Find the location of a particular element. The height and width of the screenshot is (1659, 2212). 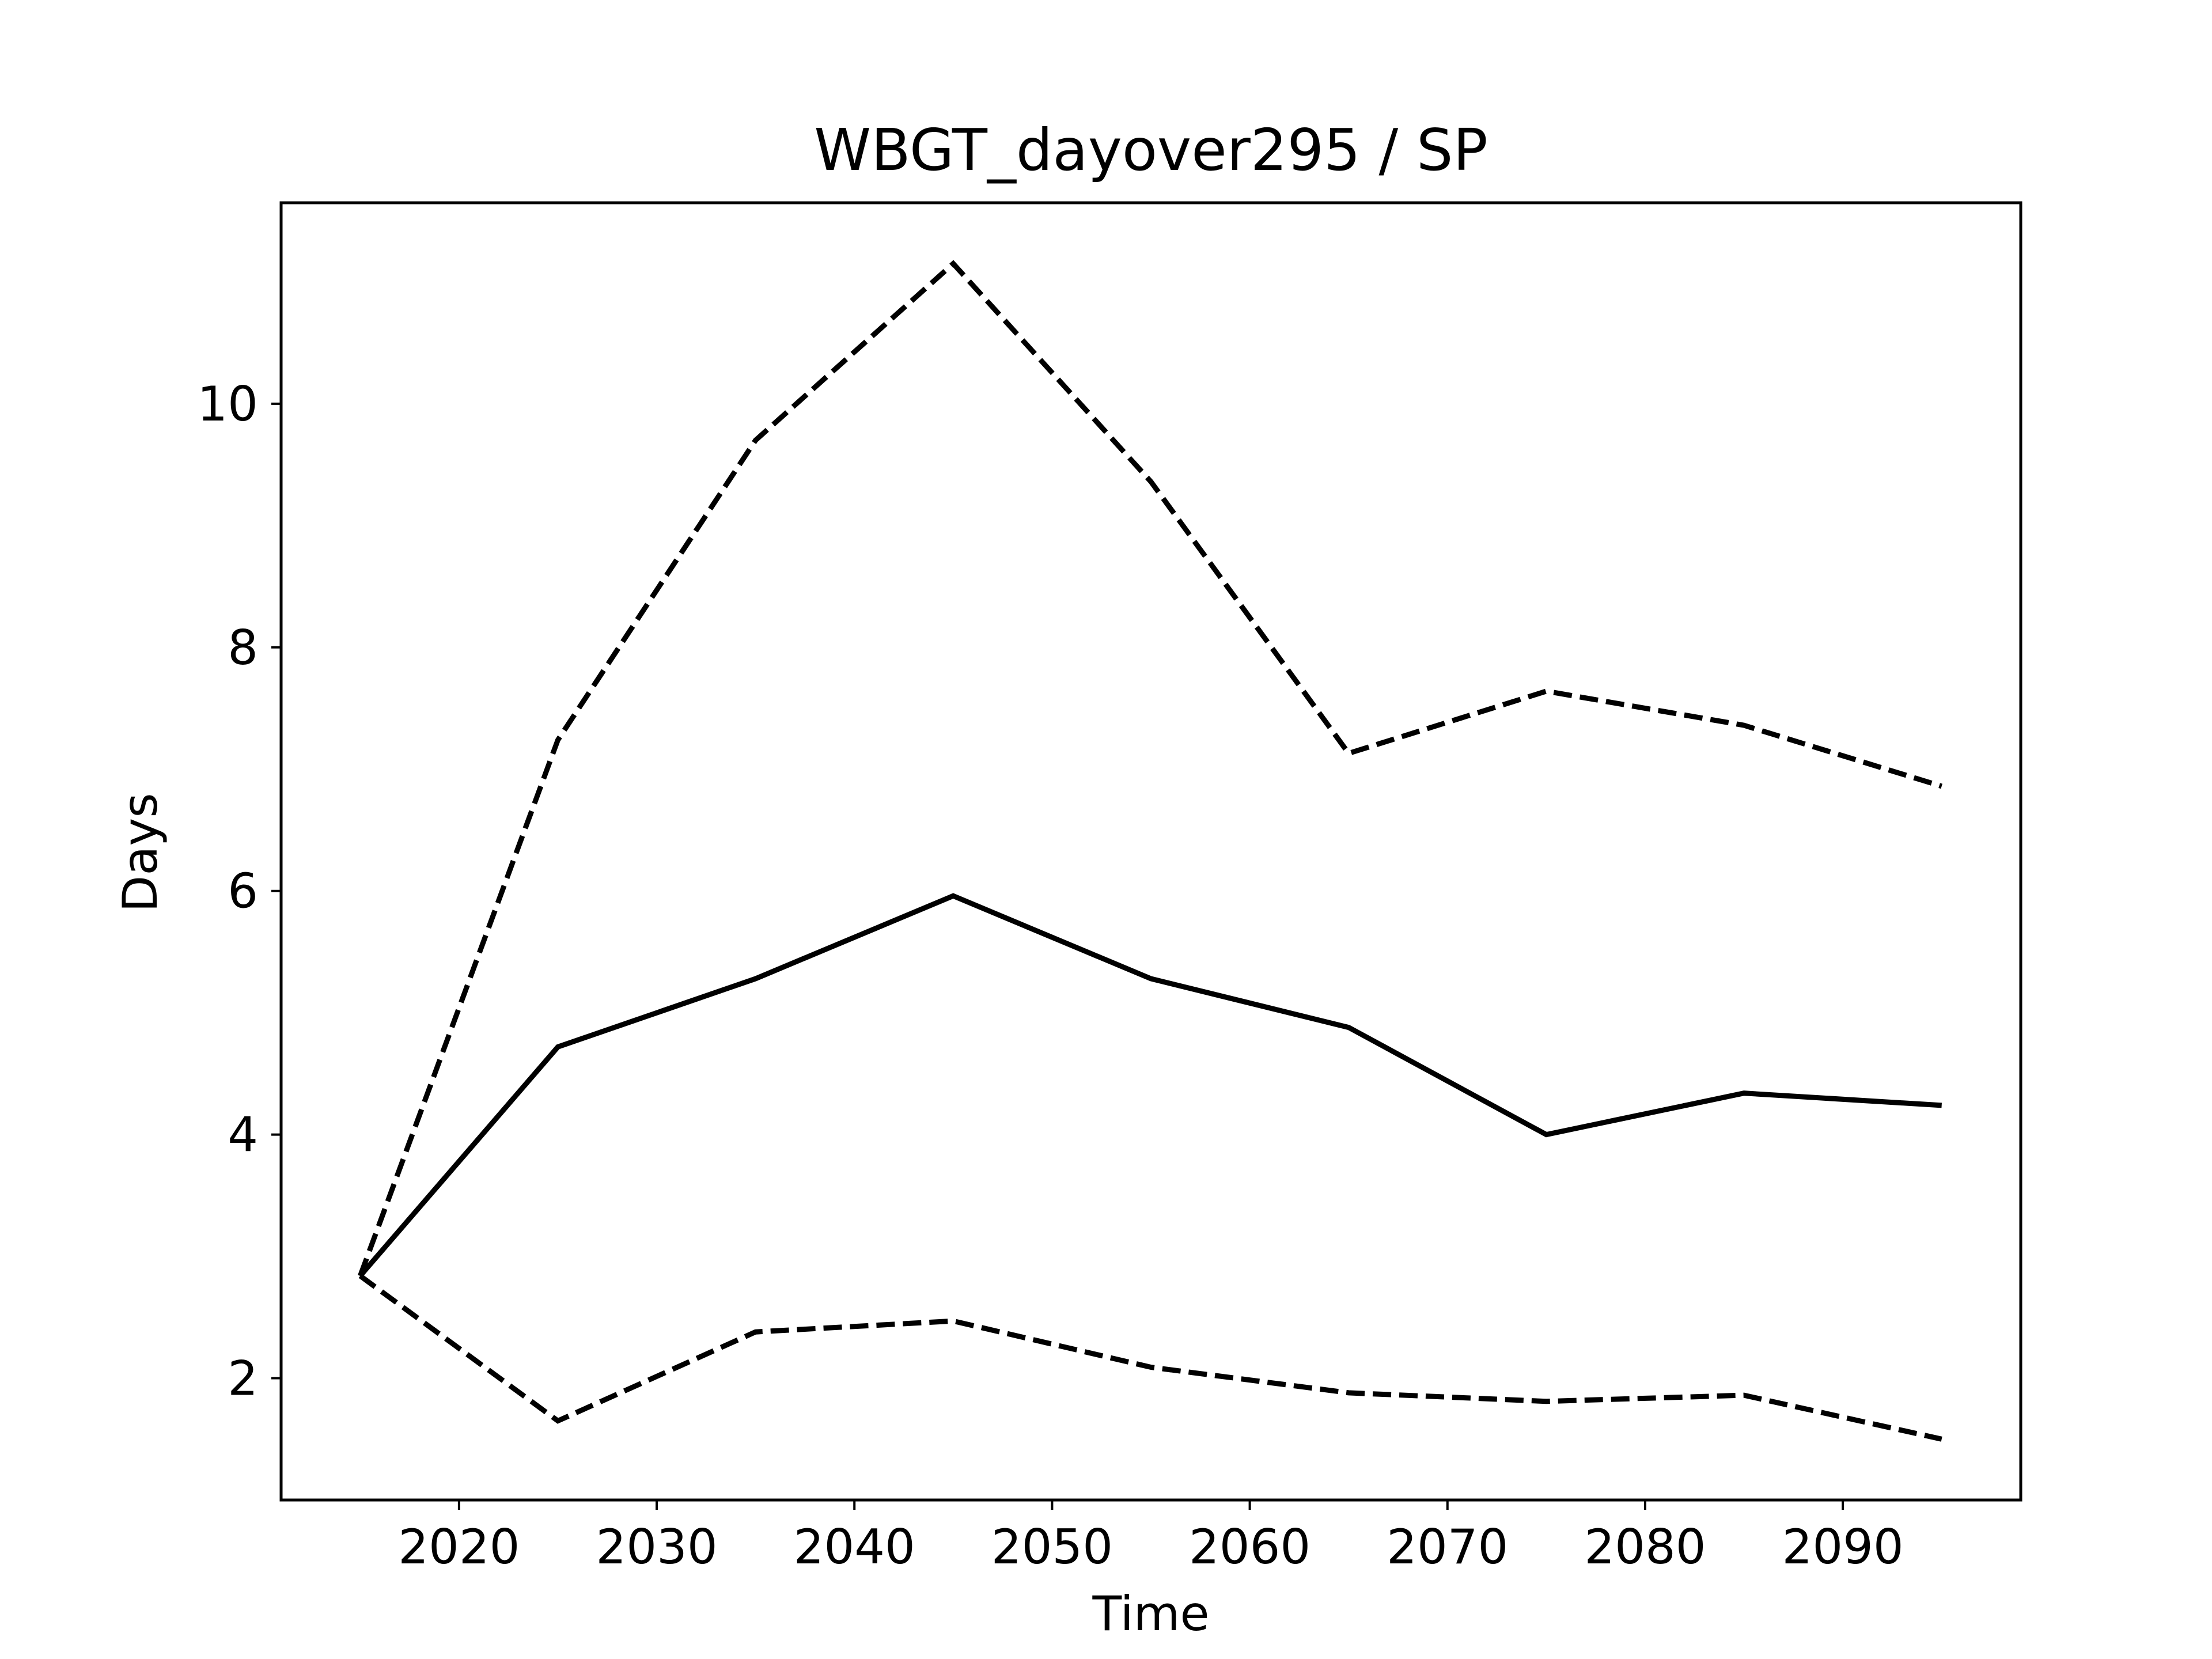

x-tick-label: 2060 is located at coordinates (1249, 1547).